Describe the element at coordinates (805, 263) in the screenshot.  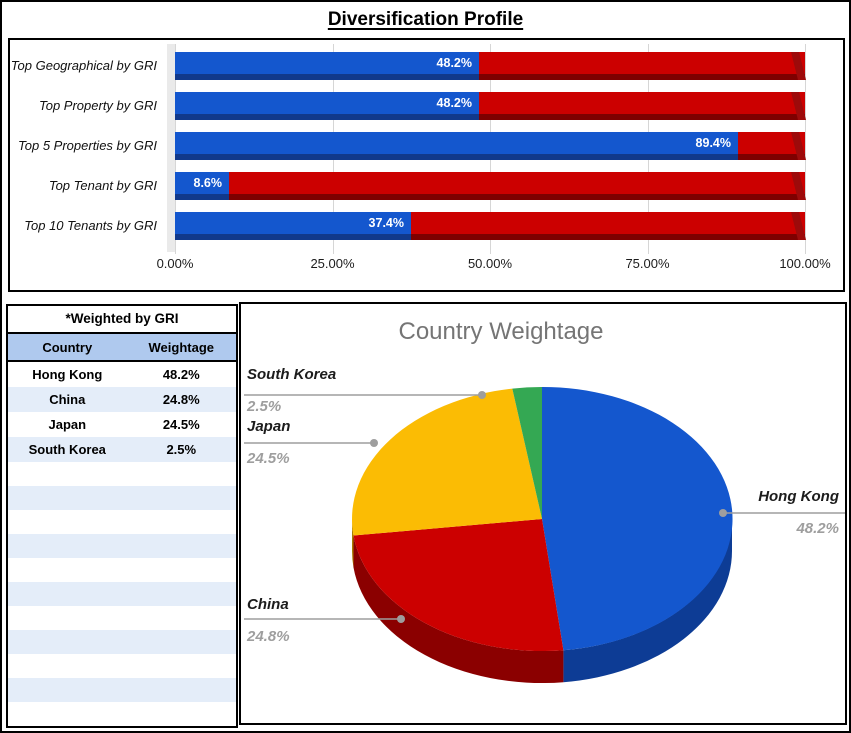
I see `x-axis-tick-label: 100.00%` at that location.